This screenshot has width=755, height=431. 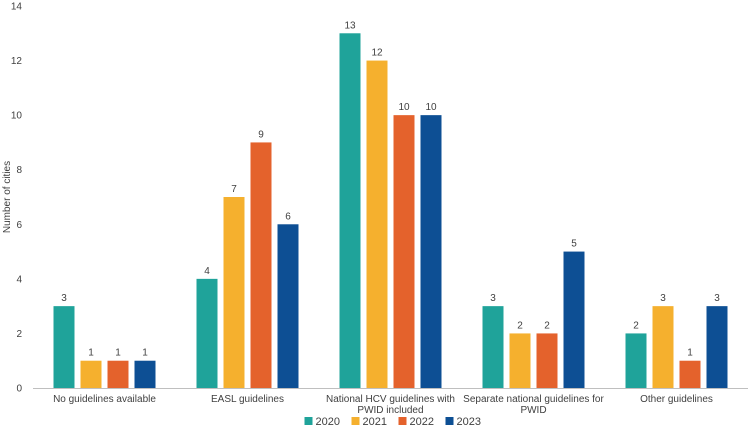 I want to click on data-label-2023-cat-4: 3, so click(x=717, y=298).